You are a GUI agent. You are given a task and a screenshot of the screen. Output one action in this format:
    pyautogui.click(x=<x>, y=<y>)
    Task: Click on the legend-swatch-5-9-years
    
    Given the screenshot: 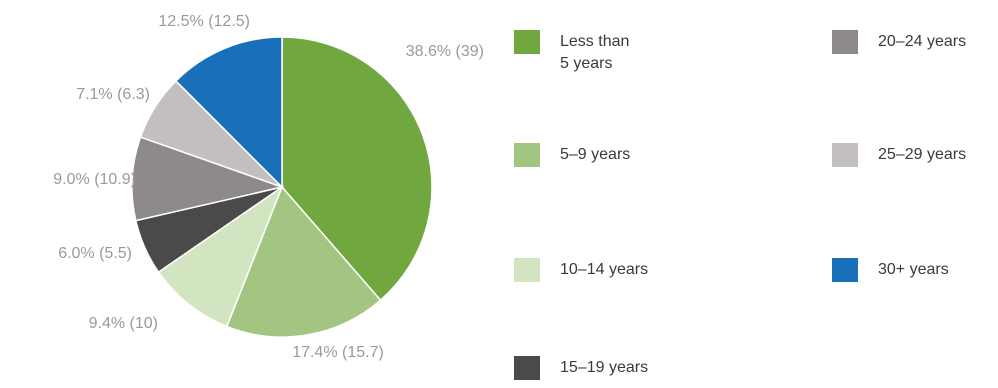 What is the action you would take?
    pyautogui.click(x=527, y=155)
    